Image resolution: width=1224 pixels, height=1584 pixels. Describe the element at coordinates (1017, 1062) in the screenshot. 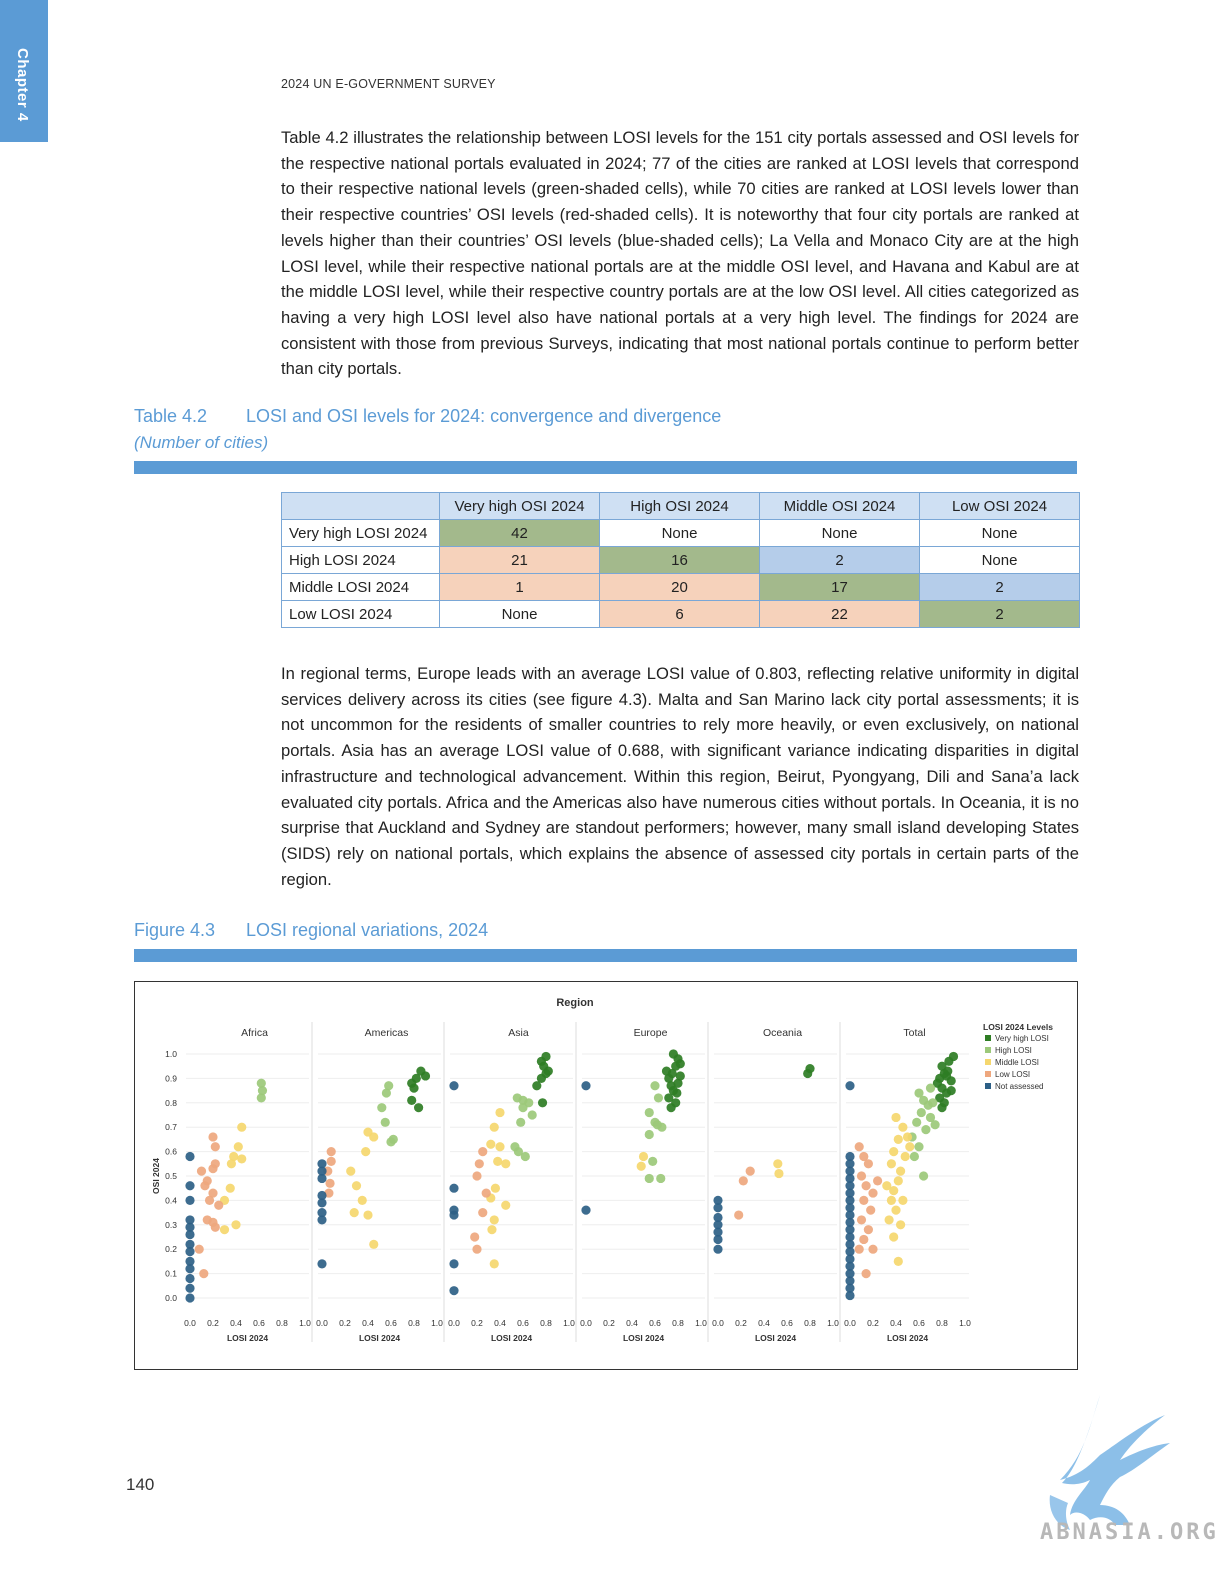

I see `legend-item: Middle LOSI` at that location.